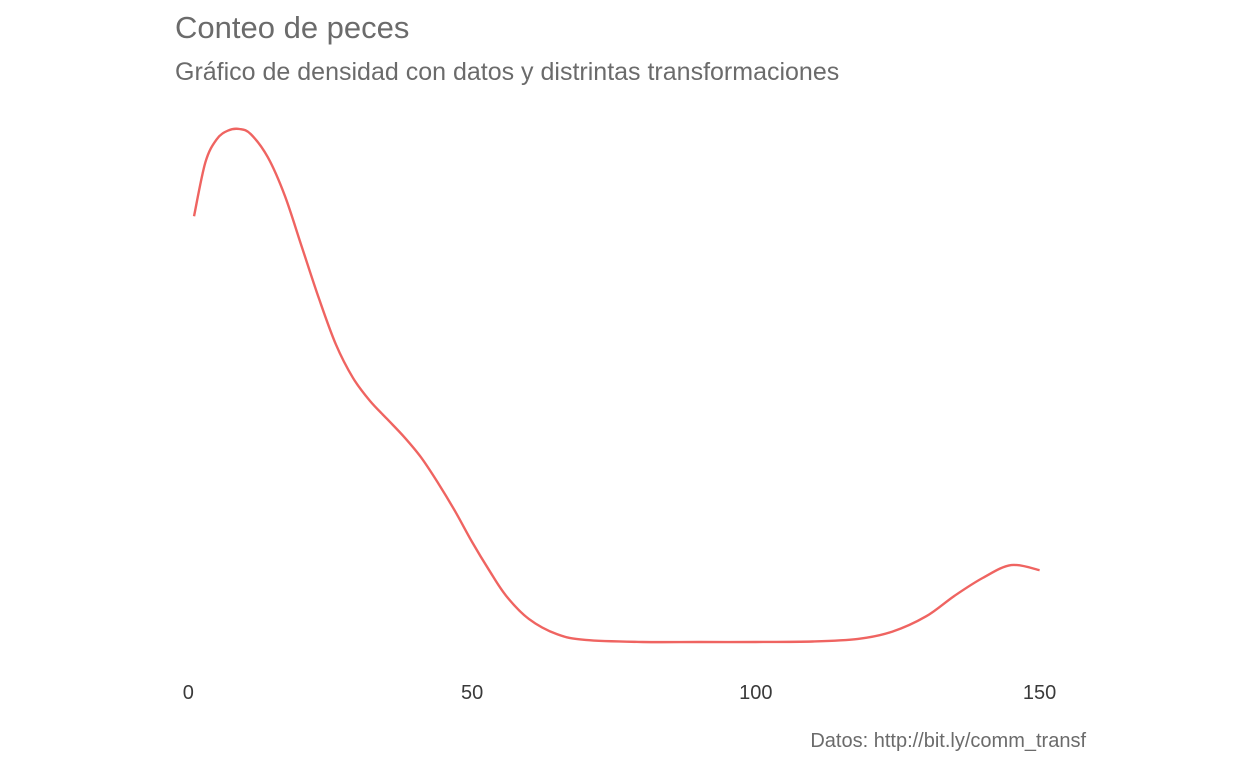 The width and height of the screenshot is (1248, 768). What do you see at coordinates (1039, 693) in the screenshot?
I see `x-tick-label: 150` at bounding box center [1039, 693].